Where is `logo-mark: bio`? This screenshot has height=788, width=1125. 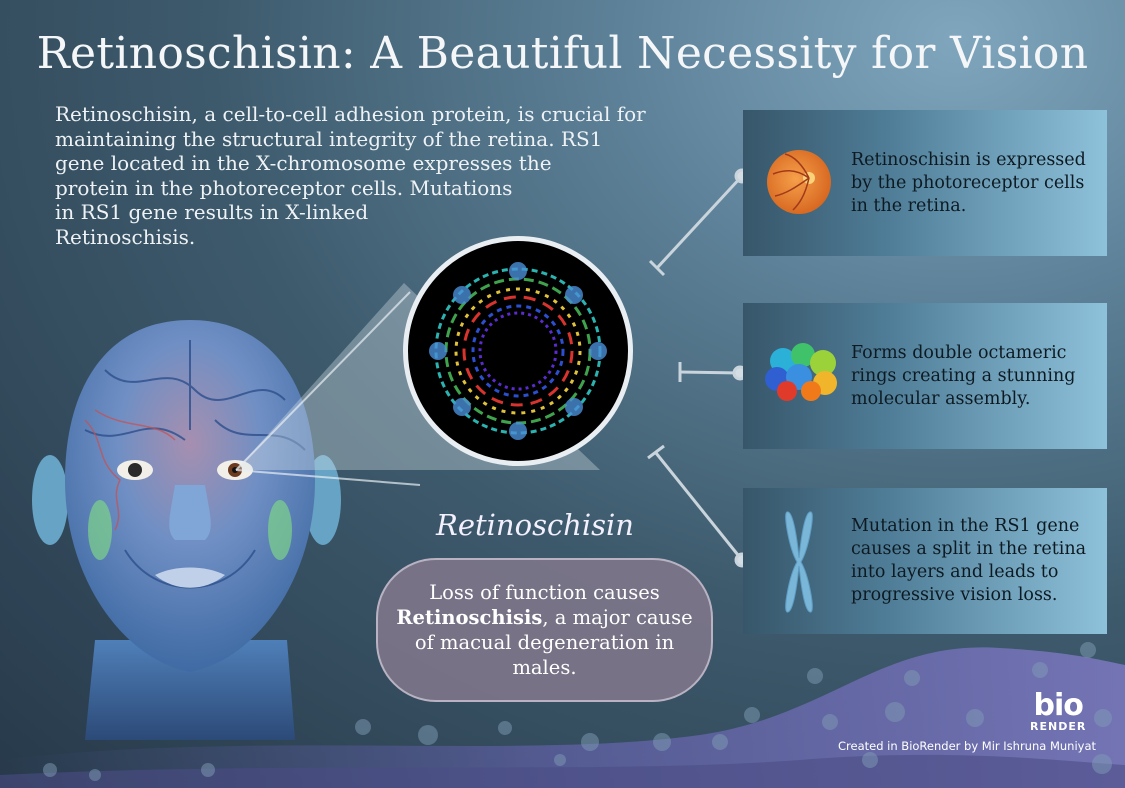 logo-mark: bio is located at coordinates (1058, 705).